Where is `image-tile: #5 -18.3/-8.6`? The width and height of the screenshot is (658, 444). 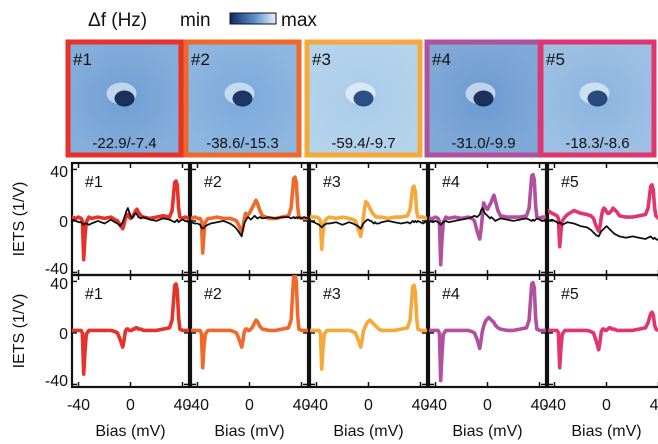 image-tile: #5 -18.3/-8.6 is located at coordinates (597, 98).